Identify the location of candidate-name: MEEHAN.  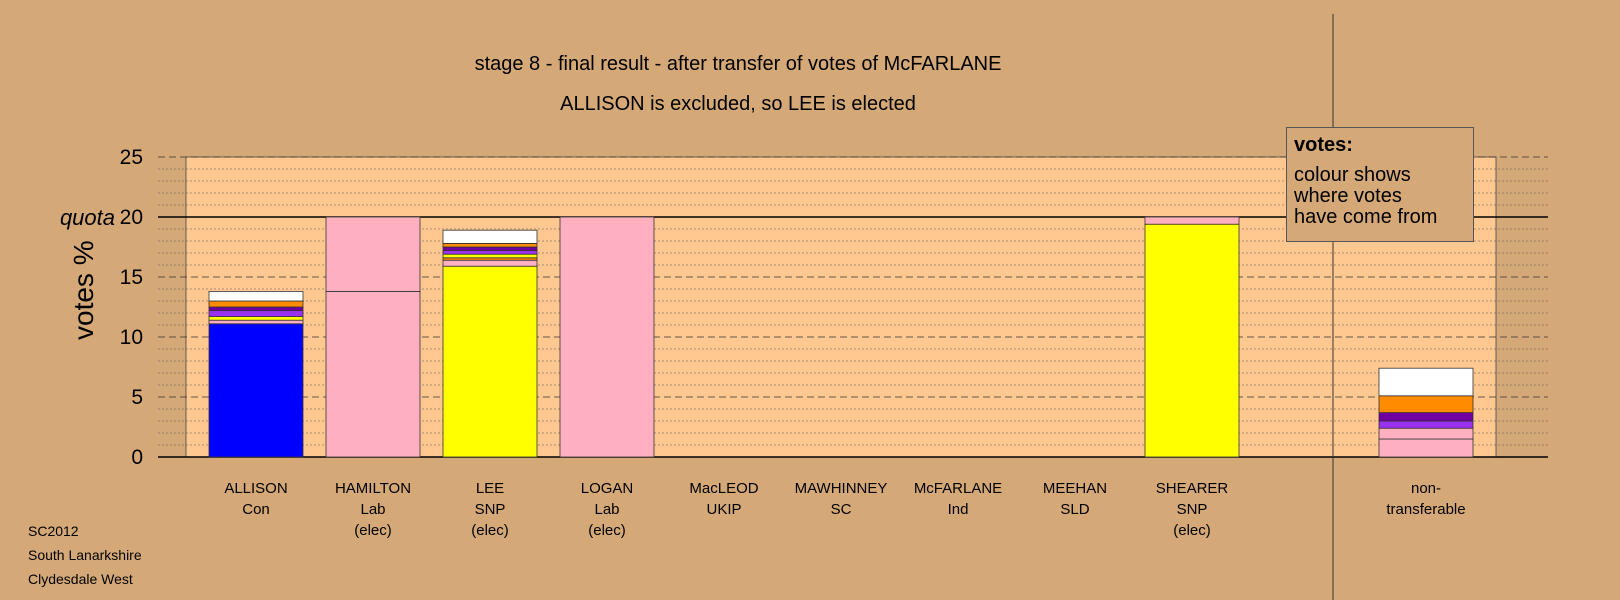
(1075, 488).